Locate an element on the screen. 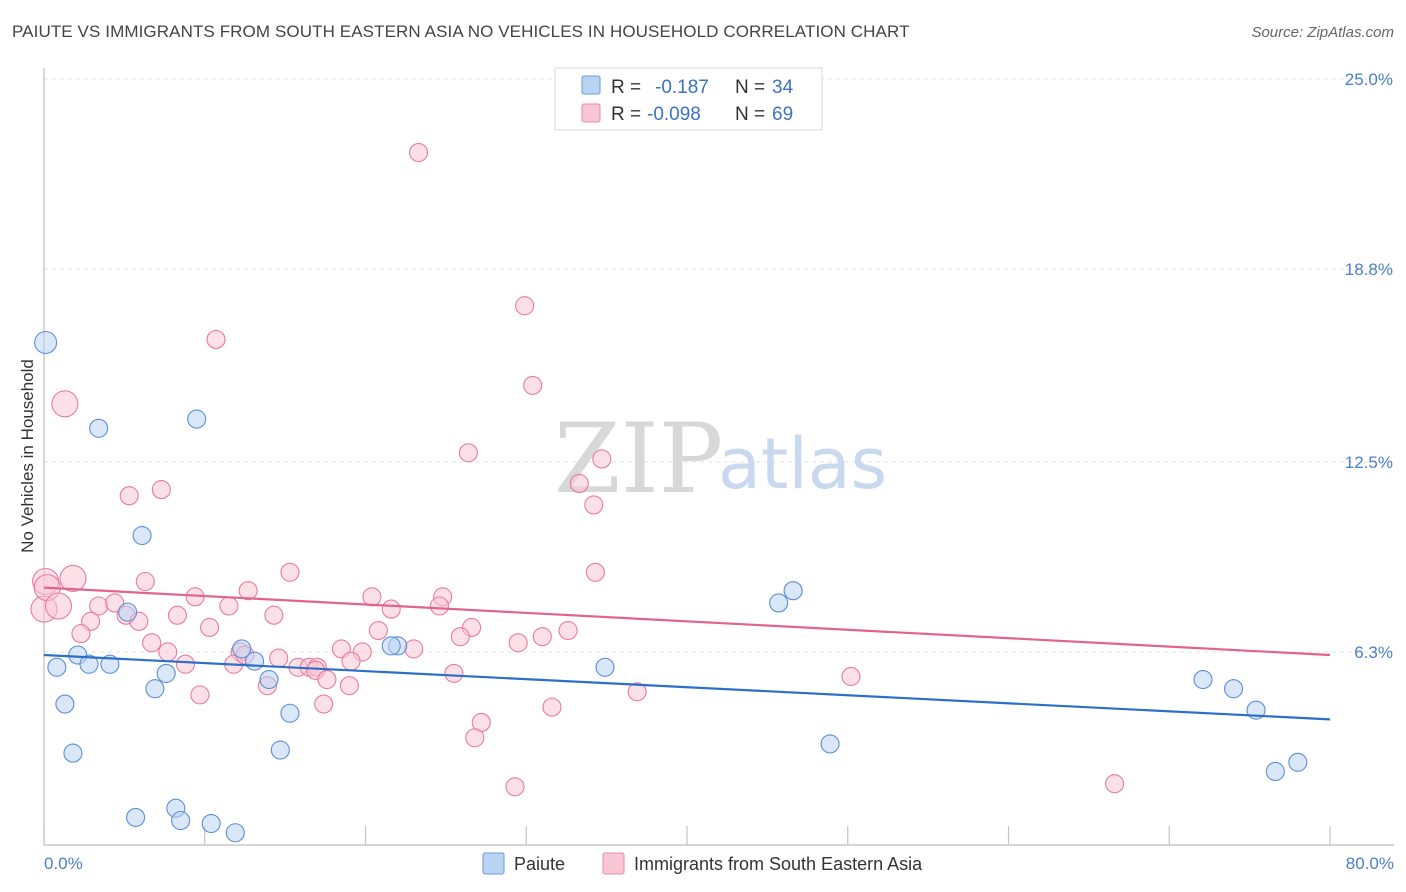 This screenshot has height=892, width=1406. legend-swatch-sea is located at coordinates (591, 113).